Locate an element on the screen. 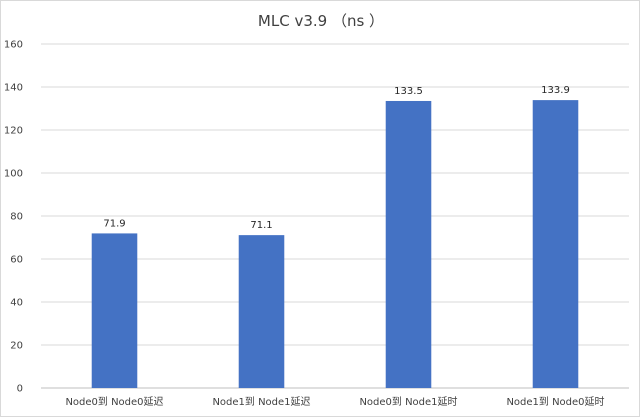 The width and height of the screenshot is (640, 418). y-tick-label: 140 is located at coordinates (13, 88).